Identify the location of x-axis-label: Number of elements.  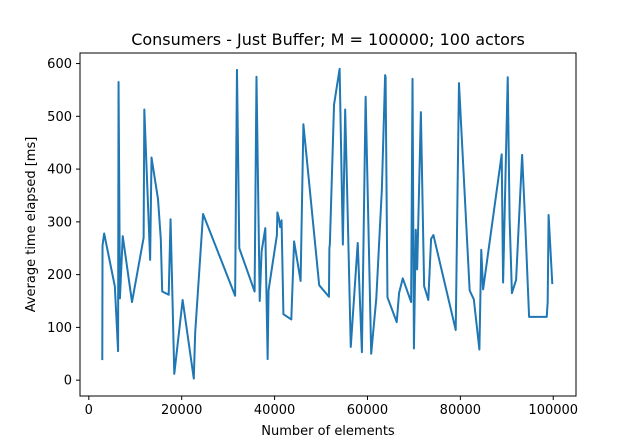
(328, 431).